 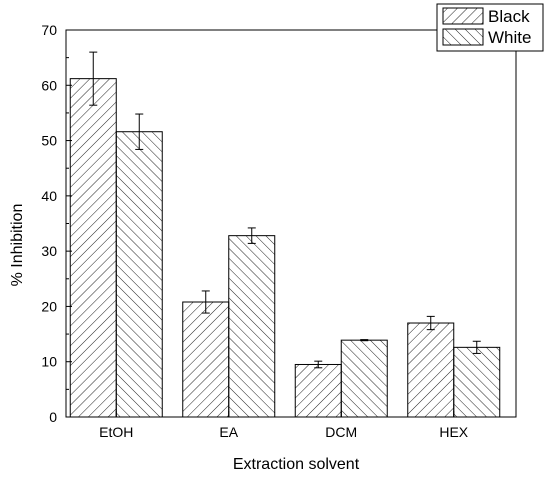 I want to click on legend-swatch-white, so click(x=463, y=37).